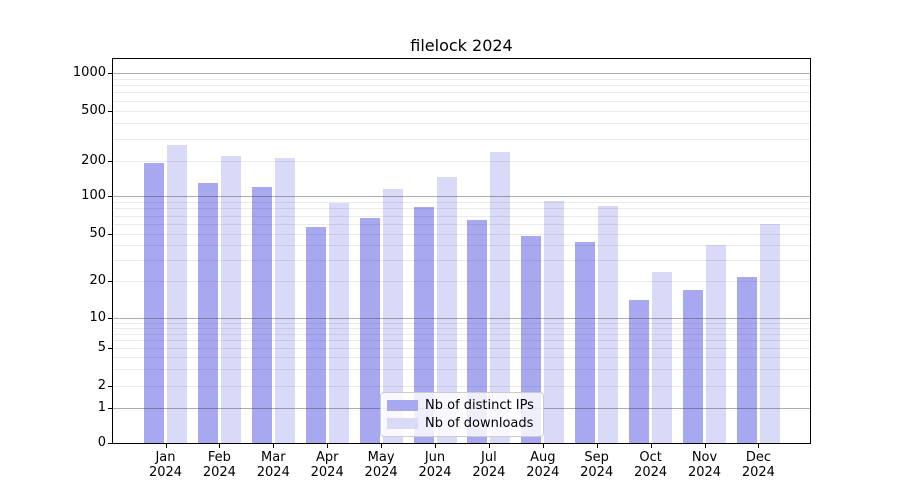 The image size is (900, 500). I want to click on y-tick-label-200: 200, so click(93, 160).